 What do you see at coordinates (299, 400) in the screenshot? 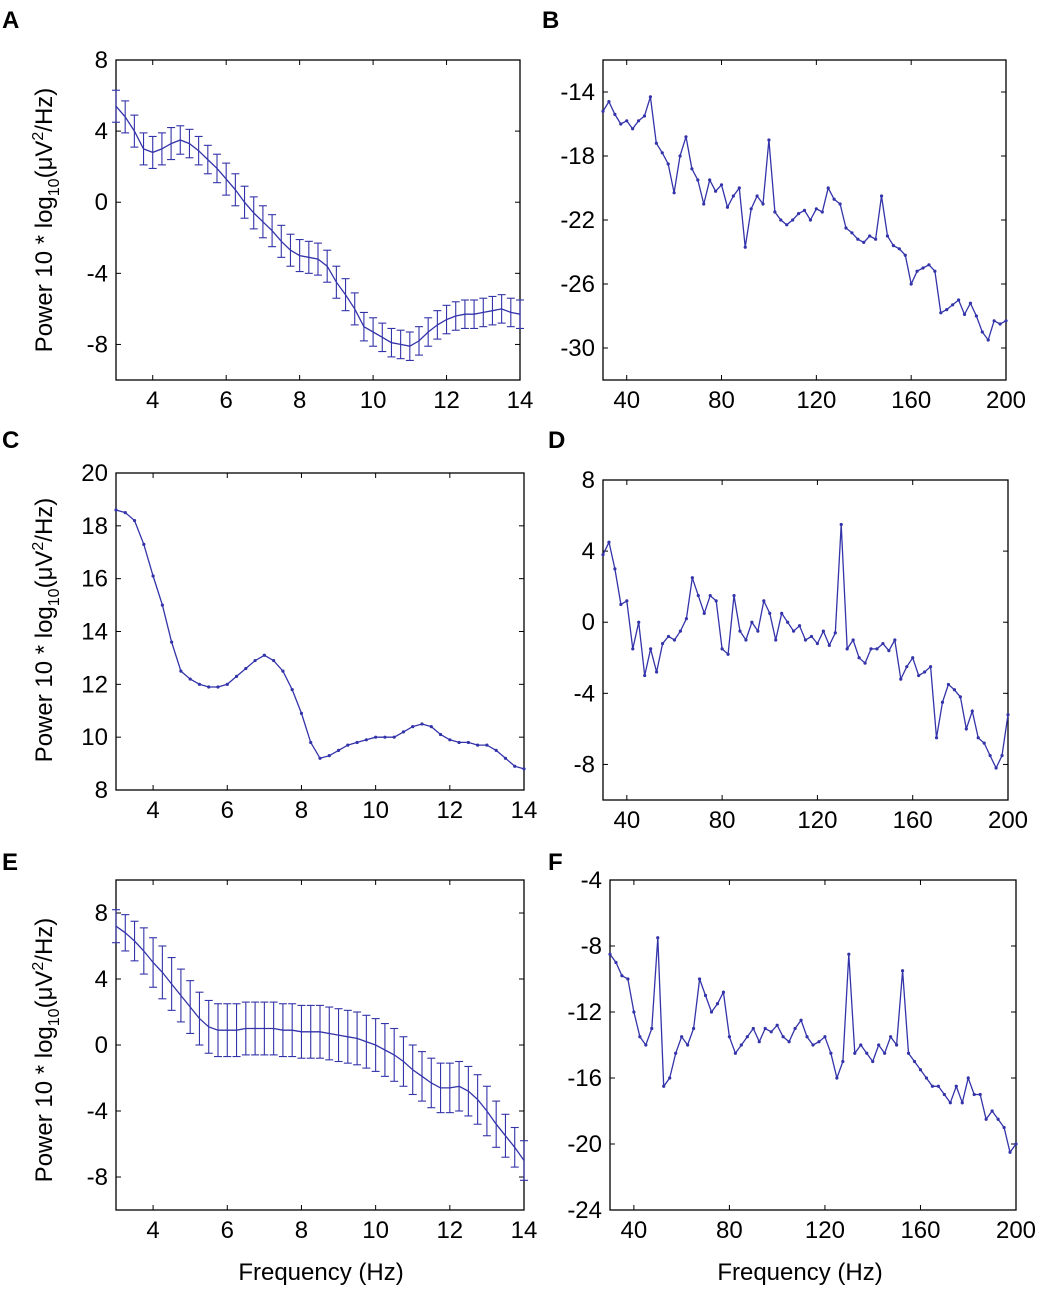
I see `x-tick-label-a: 8` at bounding box center [299, 400].